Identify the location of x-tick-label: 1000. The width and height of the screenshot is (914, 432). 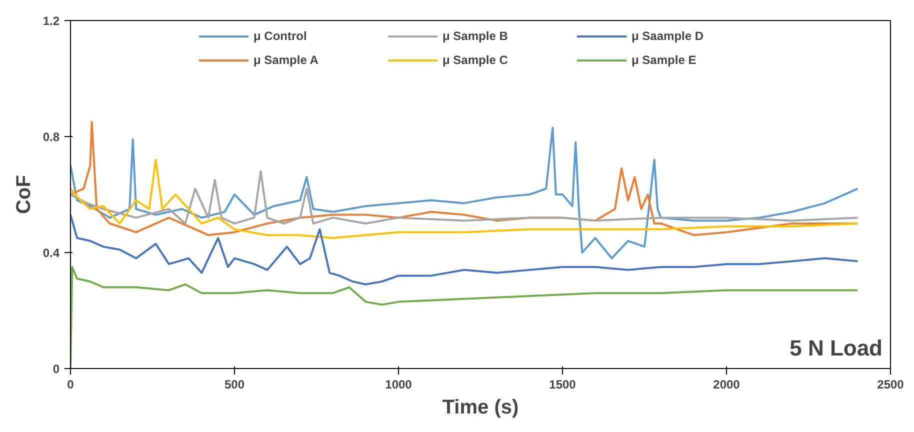
(398, 385).